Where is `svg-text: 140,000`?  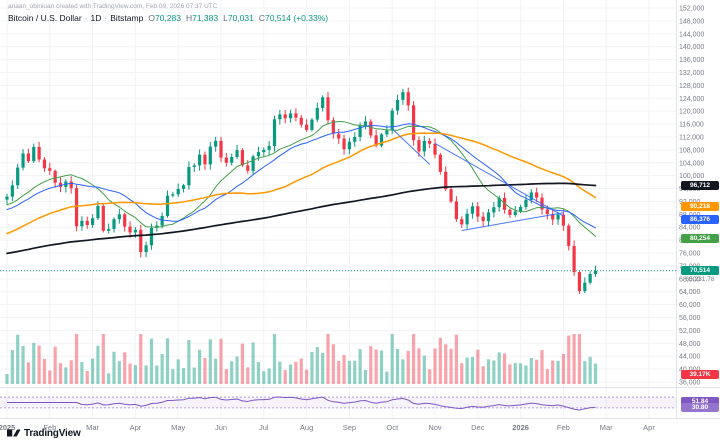
svg-text: 140,000 is located at coordinates (691, 47).